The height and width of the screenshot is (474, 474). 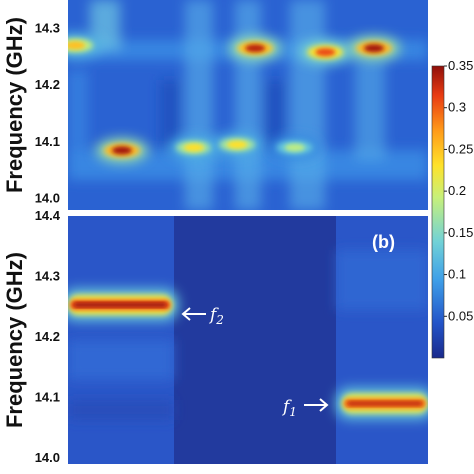 I want to click on colorbar-tick-label: 0.1, so click(x=457, y=274).